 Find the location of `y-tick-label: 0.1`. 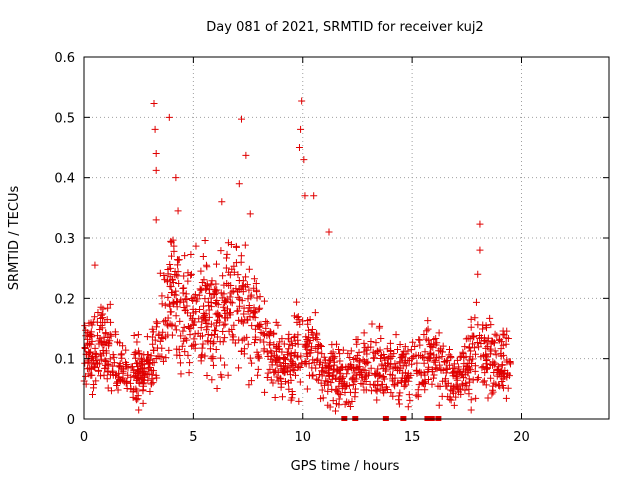

y-tick-label: 0.1 is located at coordinates (64, 360).